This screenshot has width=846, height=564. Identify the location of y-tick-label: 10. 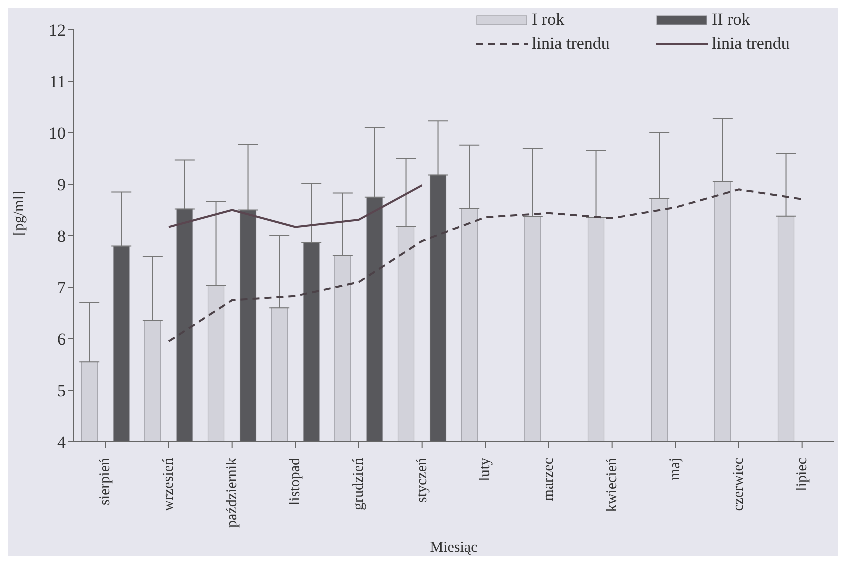
(57, 134).